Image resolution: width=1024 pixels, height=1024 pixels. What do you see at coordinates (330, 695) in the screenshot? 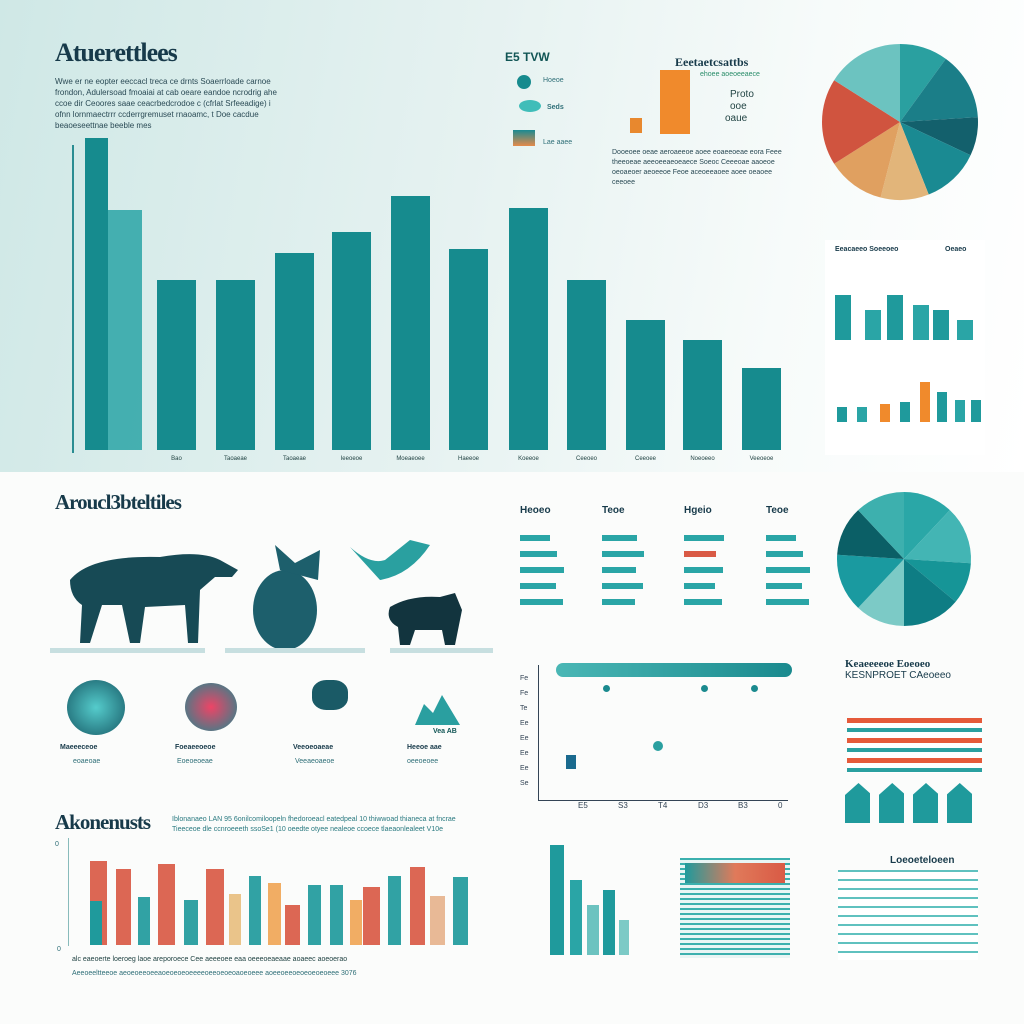
I see `animal-small-icon` at bounding box center [330, 695].